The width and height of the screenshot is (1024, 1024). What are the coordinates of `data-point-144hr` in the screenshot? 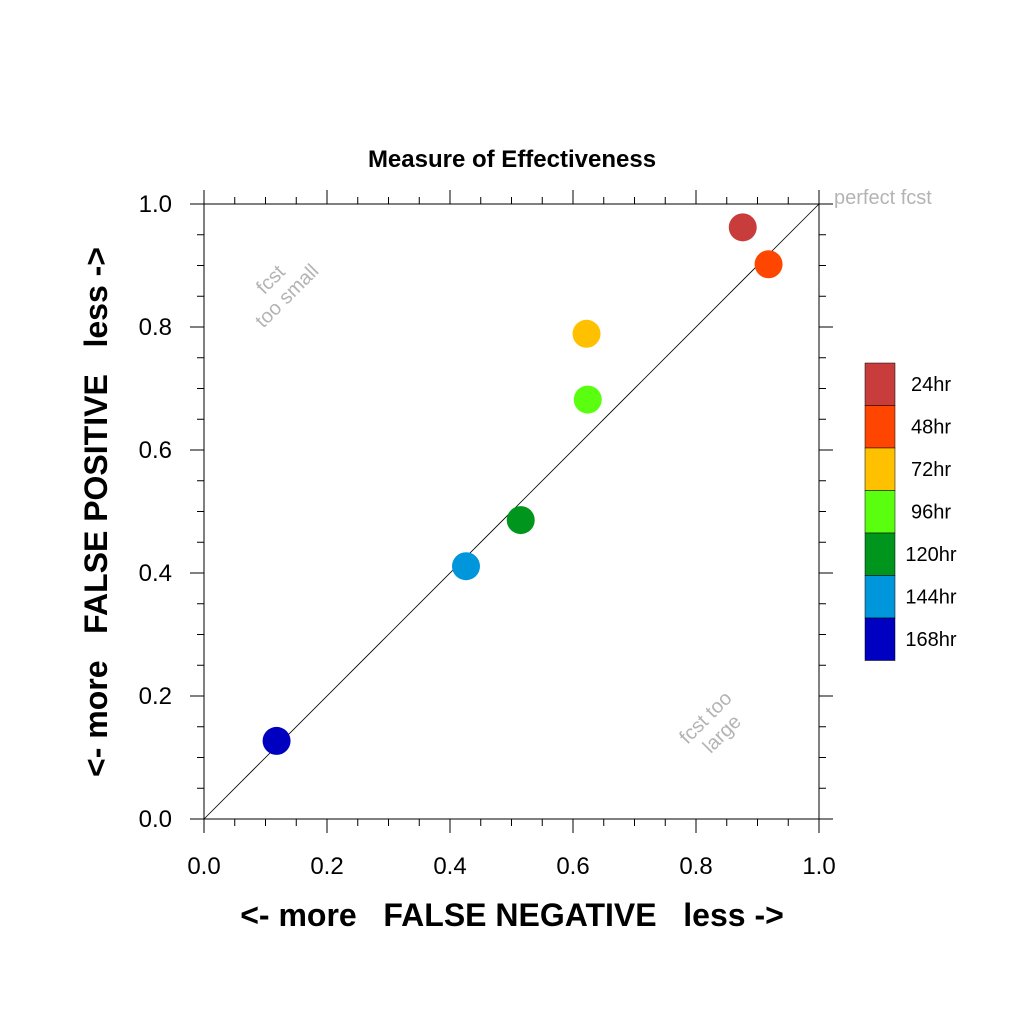 It's located at (465, 566).